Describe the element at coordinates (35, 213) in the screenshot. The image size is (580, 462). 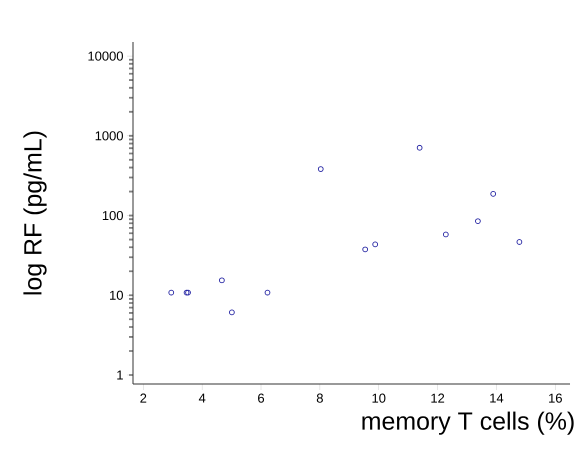
I see `y-axis-title: log RF (pg/mL)` at that location.